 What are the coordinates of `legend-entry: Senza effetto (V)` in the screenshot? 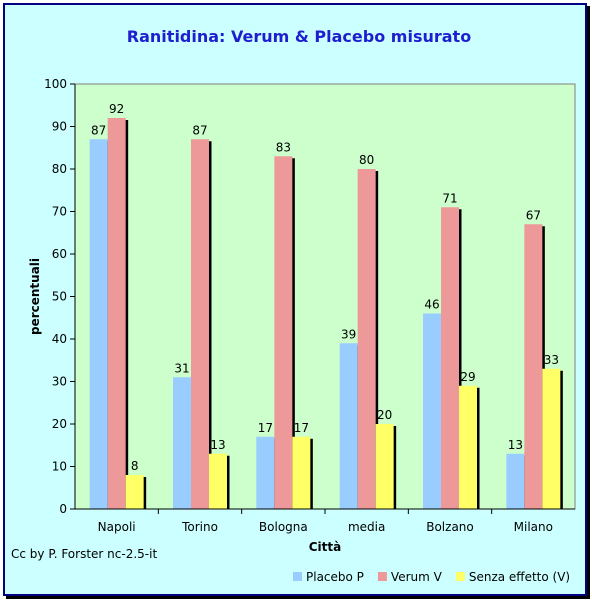 It's located at (519, 577).